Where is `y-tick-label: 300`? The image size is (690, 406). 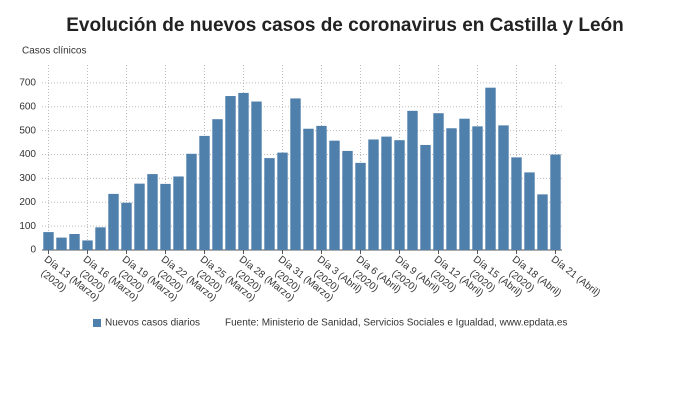 y-tick-label: 300 is located at coordinates (27, 178).